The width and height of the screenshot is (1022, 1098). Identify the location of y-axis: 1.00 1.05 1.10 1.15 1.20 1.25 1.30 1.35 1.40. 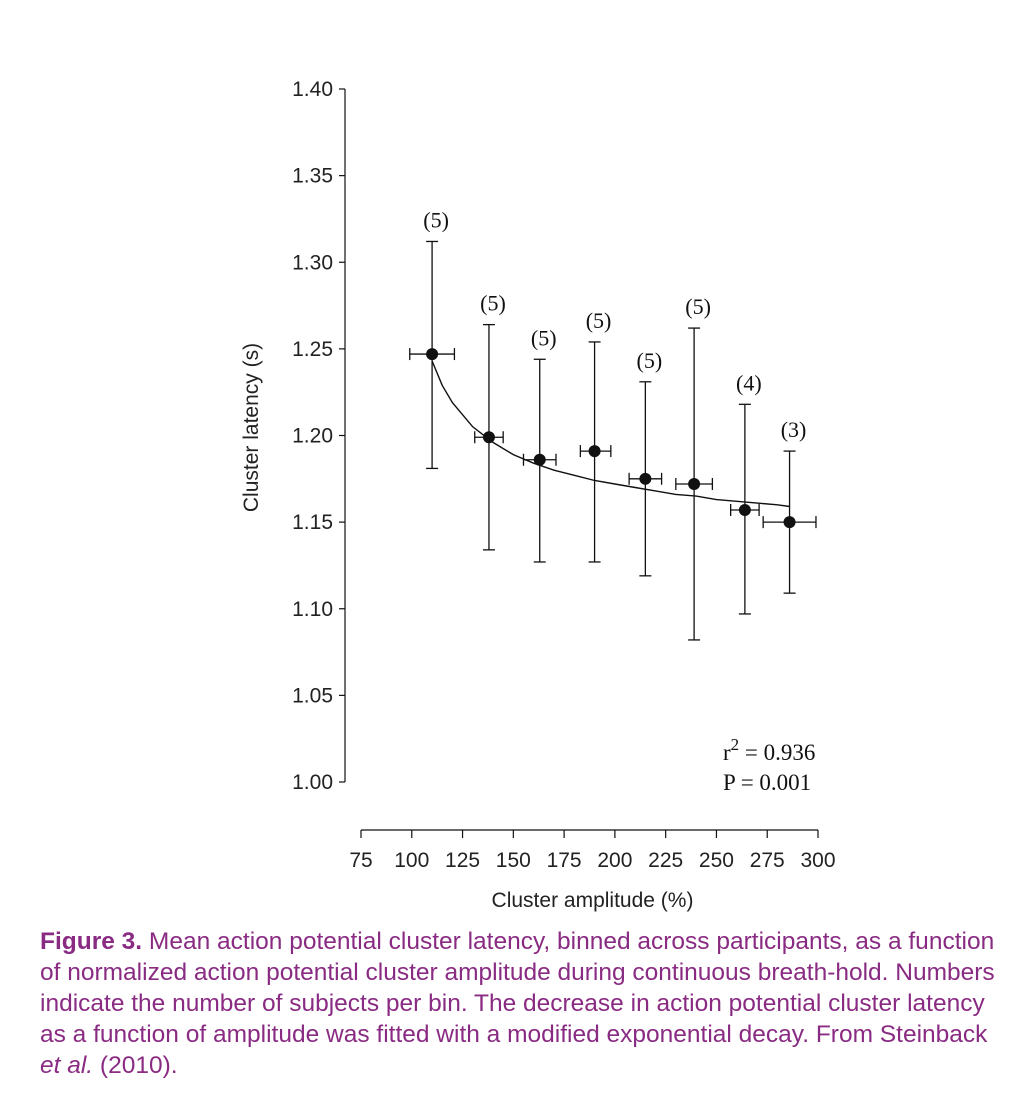
(319, 436).